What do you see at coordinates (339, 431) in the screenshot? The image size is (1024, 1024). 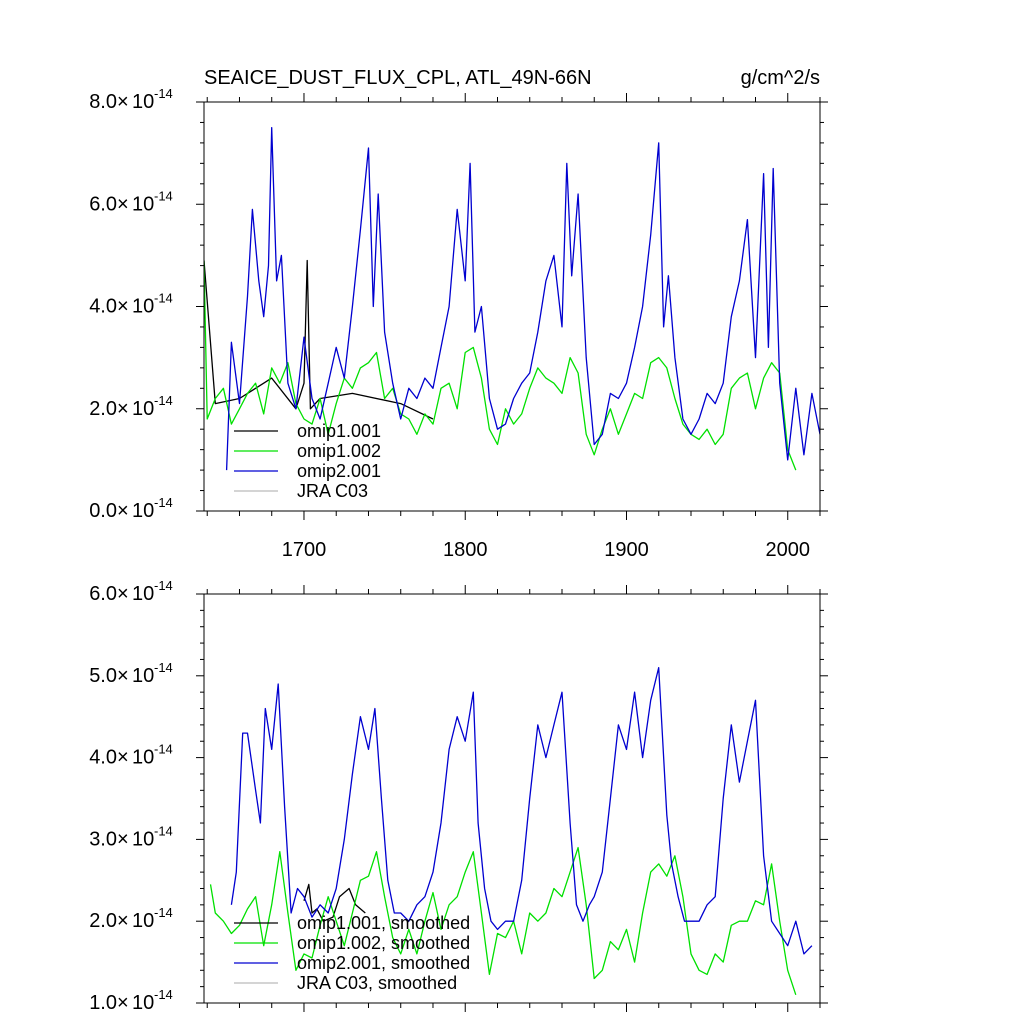 I see `legend-label-0: omip1.001` at bounding box center [339, 431].